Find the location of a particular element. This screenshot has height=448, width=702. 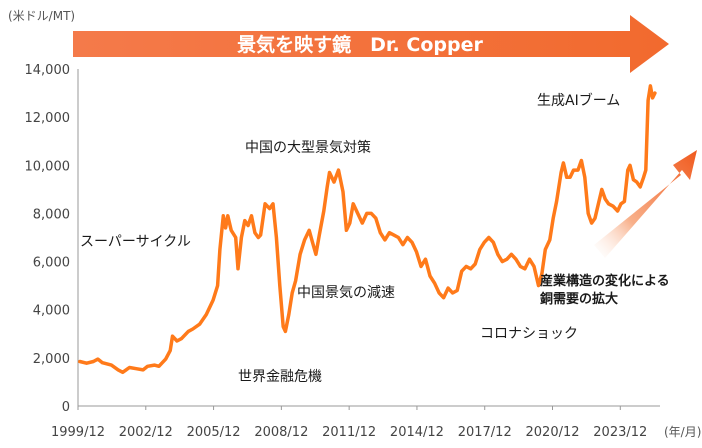

x-tick-label: 1999/12 is located at coordinates (78, 432).